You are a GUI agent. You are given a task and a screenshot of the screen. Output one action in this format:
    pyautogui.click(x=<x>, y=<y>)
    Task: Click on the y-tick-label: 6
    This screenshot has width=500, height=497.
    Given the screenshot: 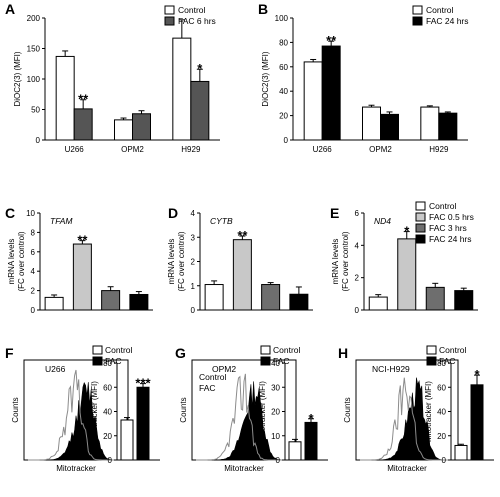 What is the action you would take?
    pyautogui.click(x=357, y=213)
    